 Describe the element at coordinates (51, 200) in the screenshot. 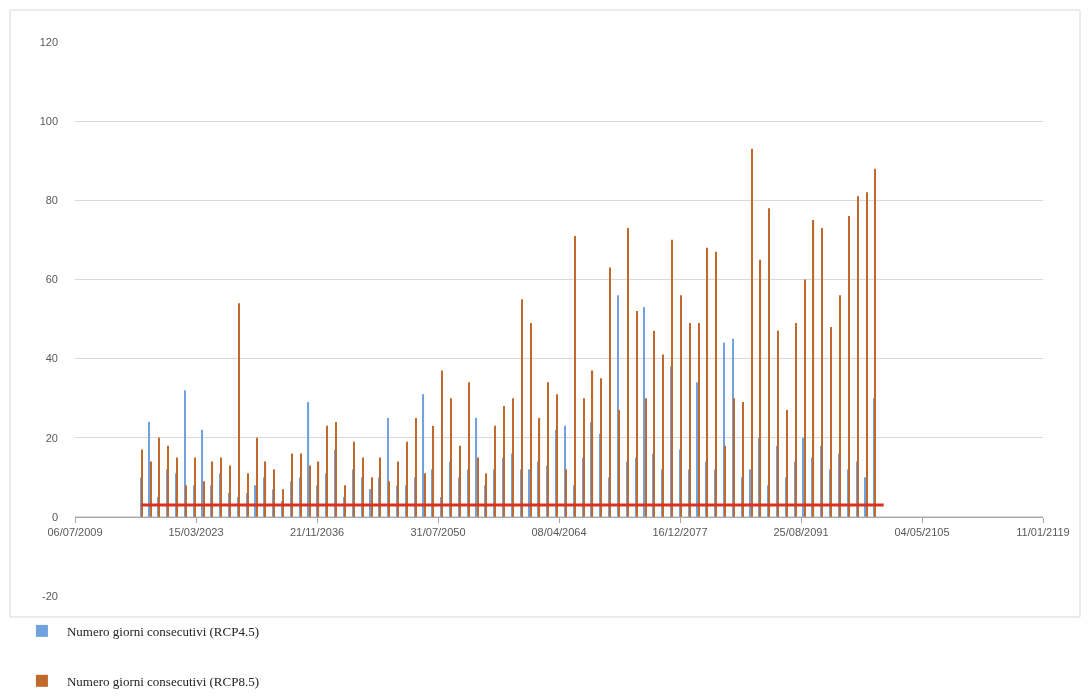

I see `y-tick-label: 80` at that location.